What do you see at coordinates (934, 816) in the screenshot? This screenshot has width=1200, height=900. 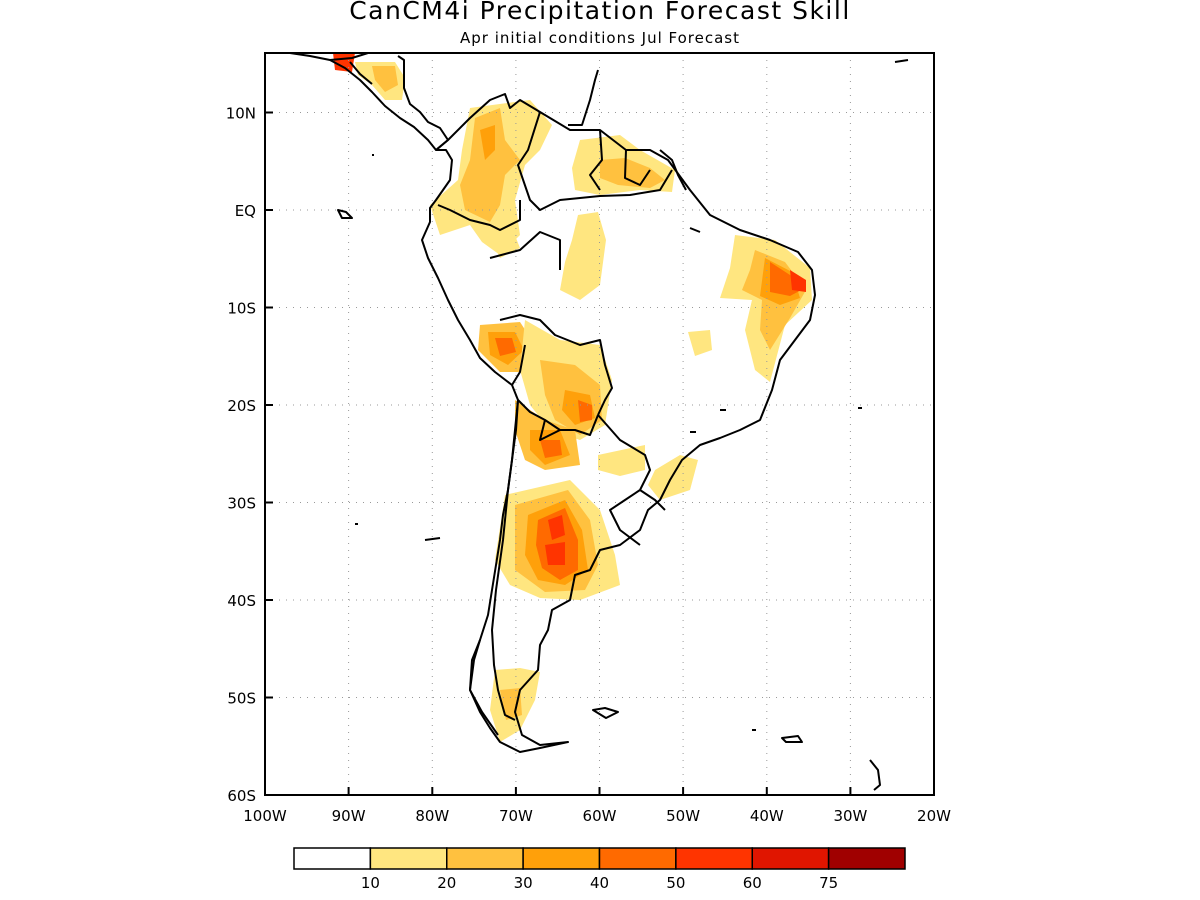 I see `x-tick-label: 20W` at bounding box center [934, 816].